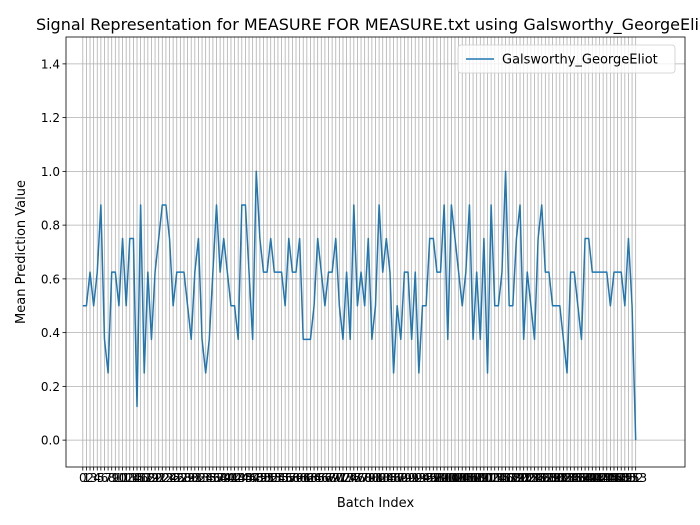  I want to click on x-tick-label: 5, so click(101, 478).